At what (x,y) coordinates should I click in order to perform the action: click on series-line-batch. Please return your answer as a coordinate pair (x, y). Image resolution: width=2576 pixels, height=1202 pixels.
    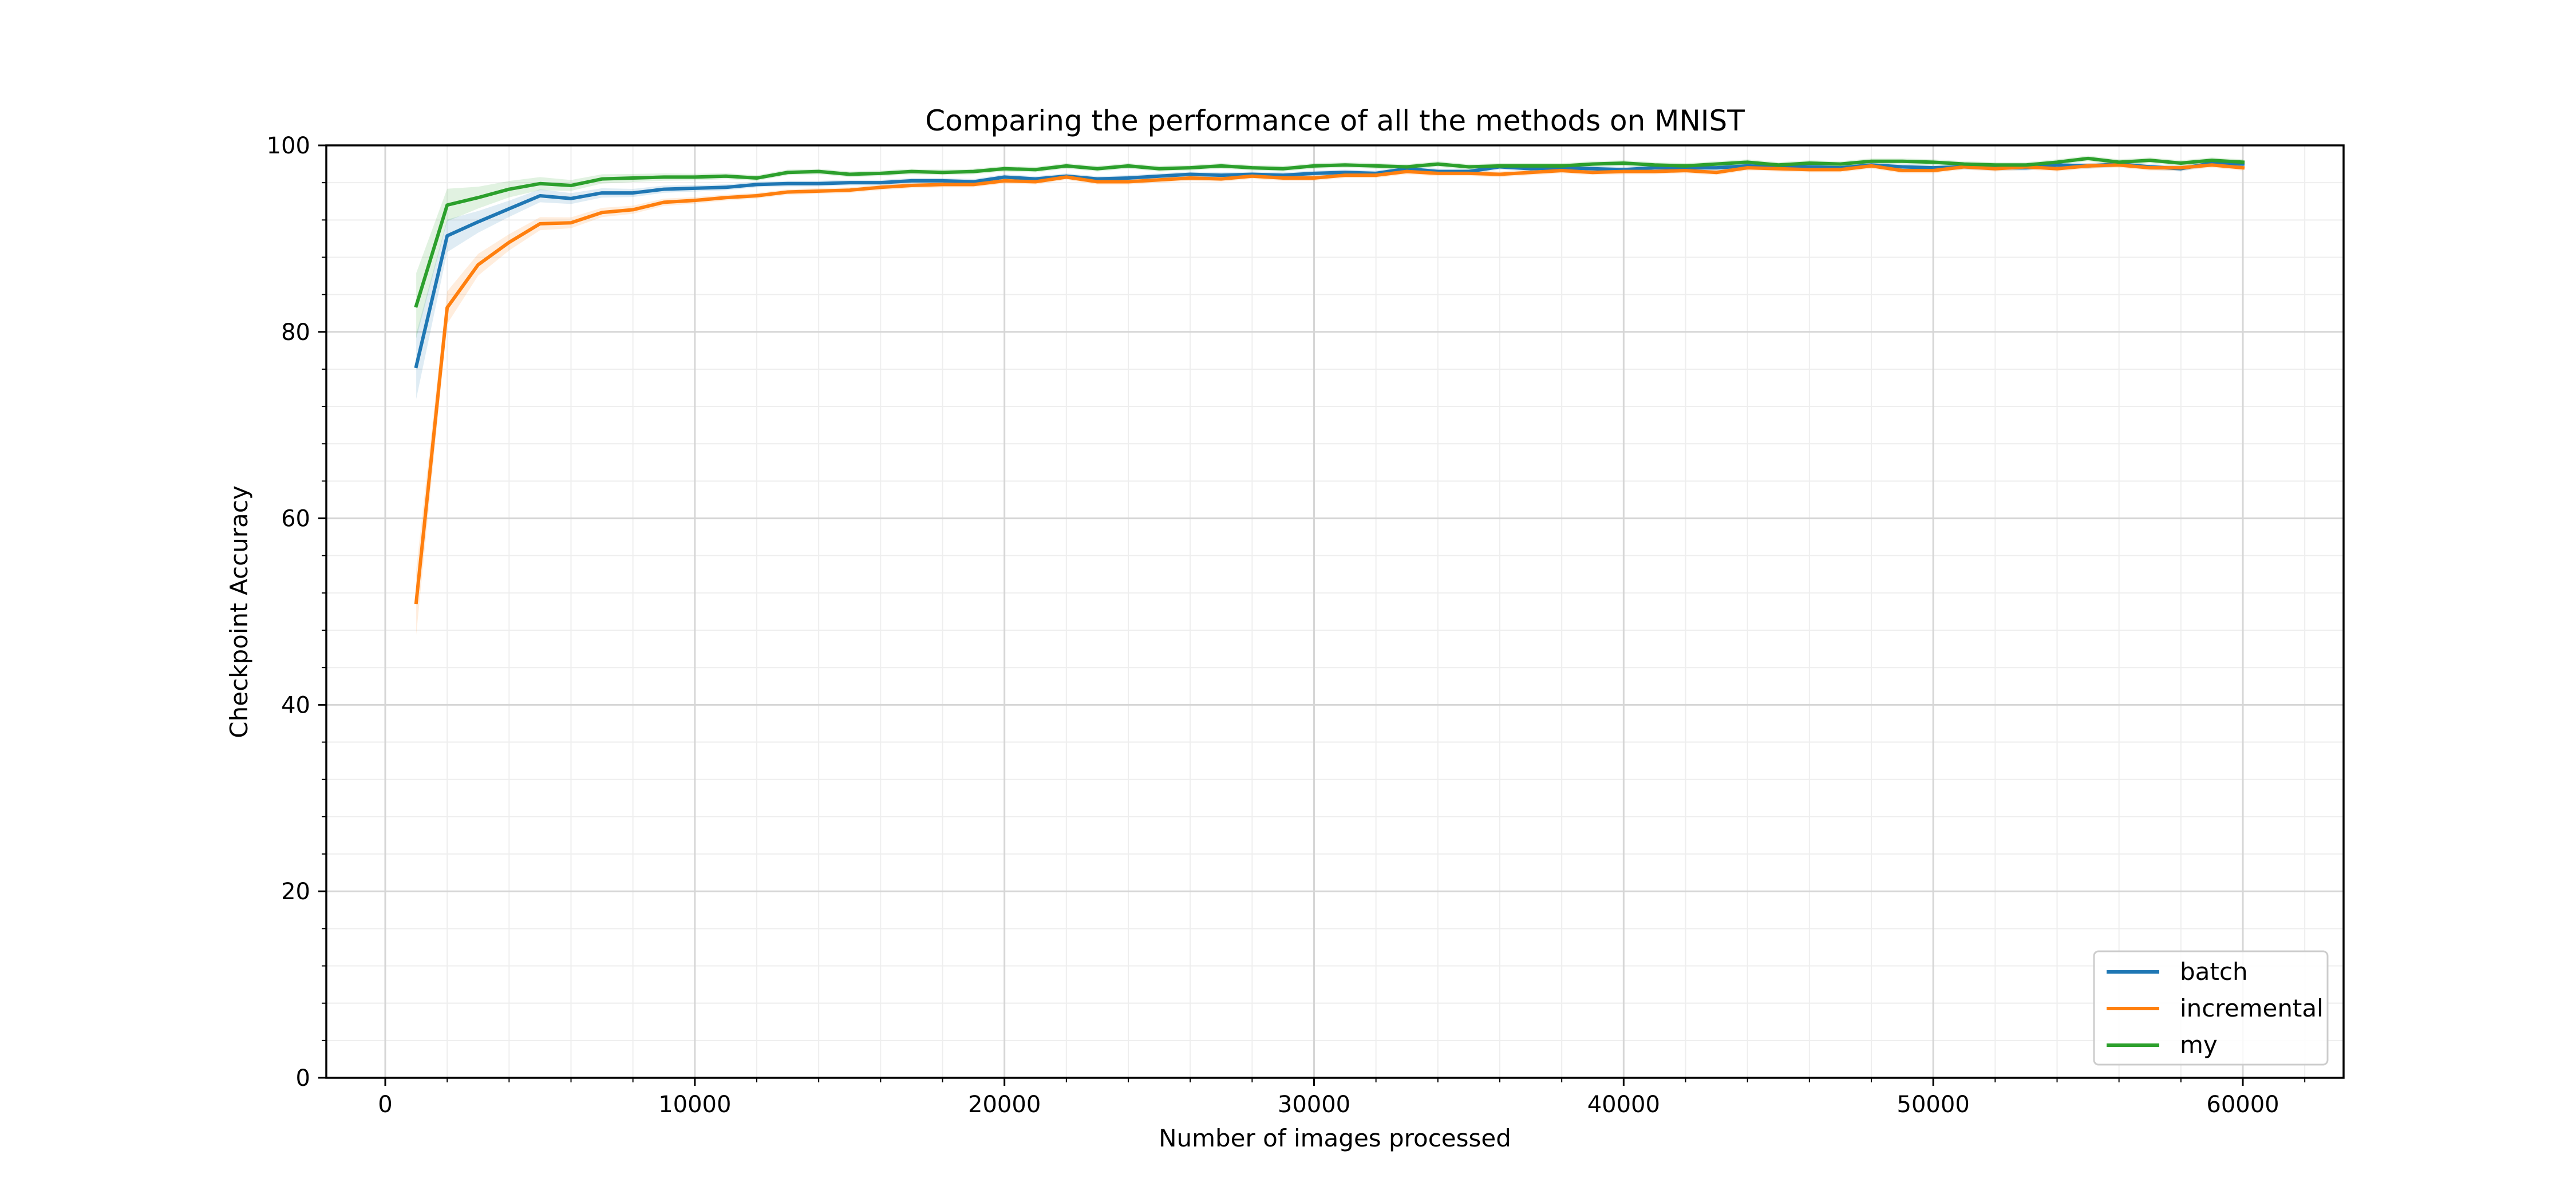
    Looking at the image, I should click on (1329, 265).